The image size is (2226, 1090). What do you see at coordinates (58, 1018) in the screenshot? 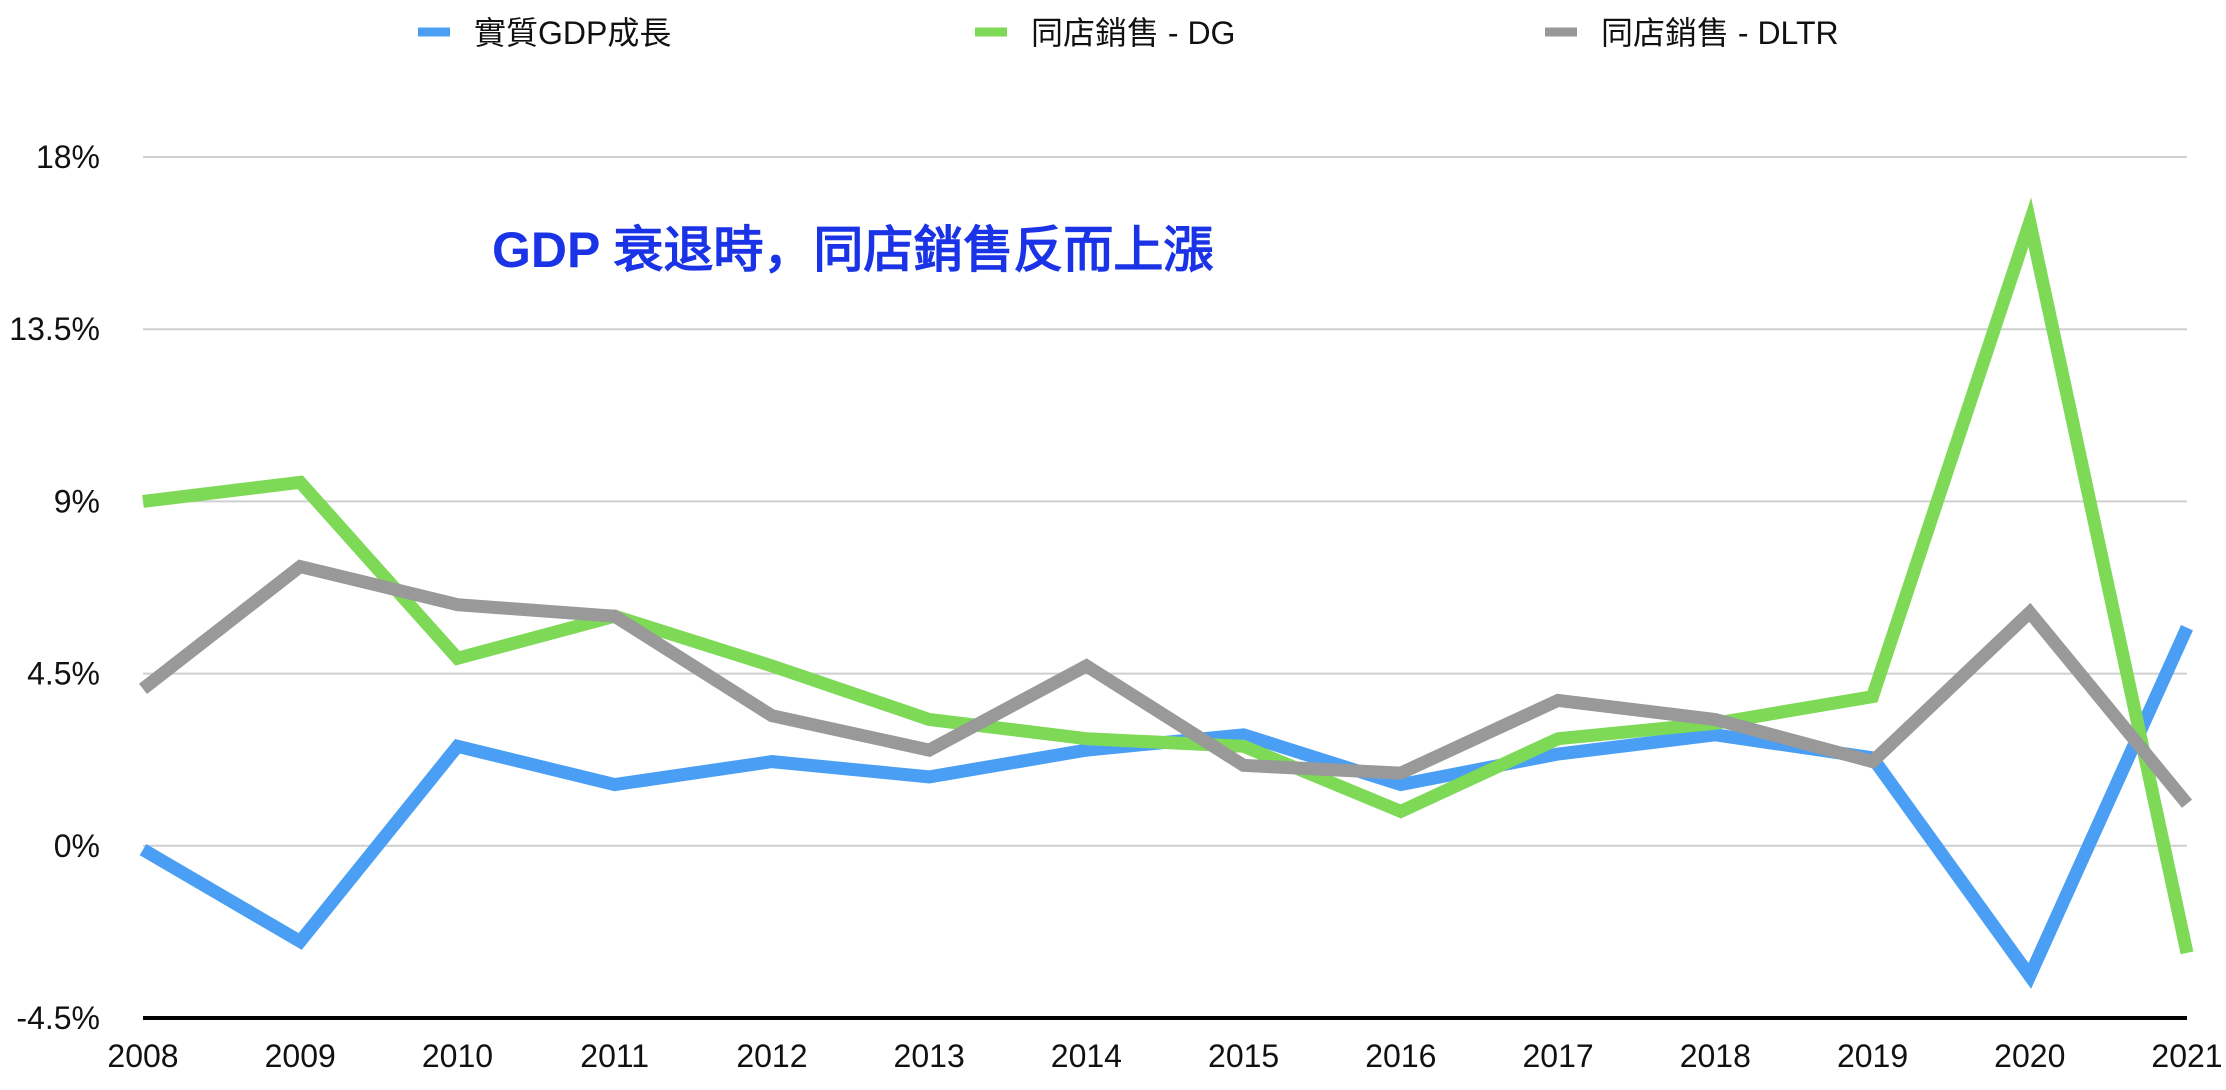
I see `y-tick-label: -4.5%` at bounding box center [58, 1018].